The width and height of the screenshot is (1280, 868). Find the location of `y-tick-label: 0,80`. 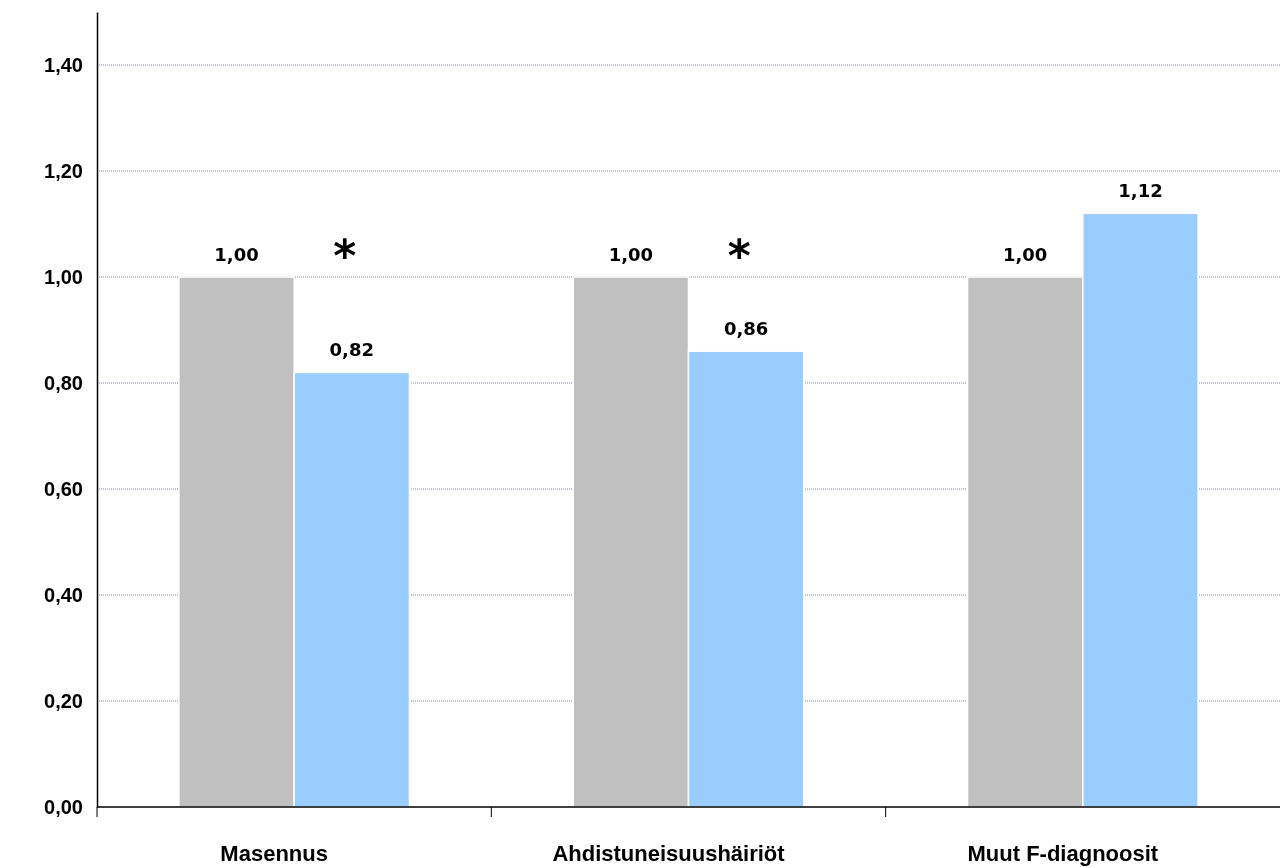

y-tick-label: 0,80 is located at coordinates (63, 382).